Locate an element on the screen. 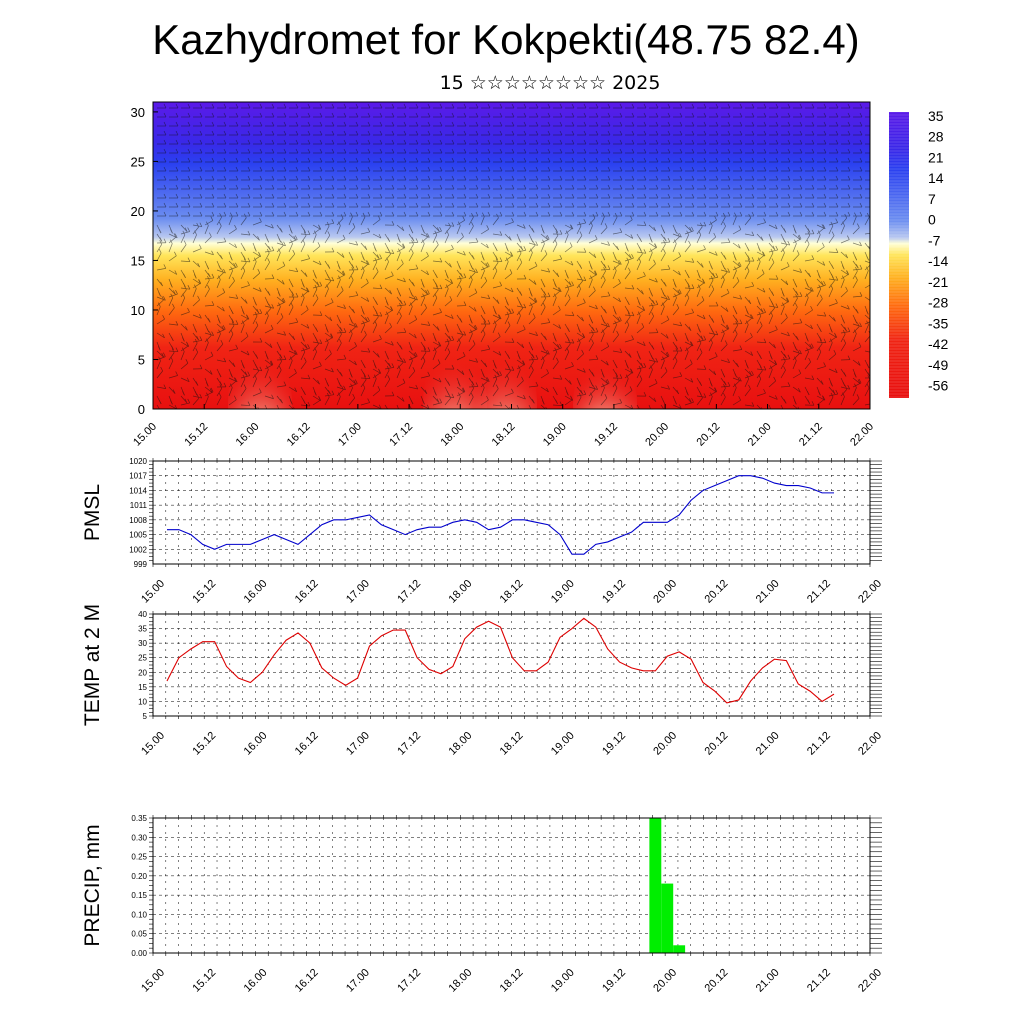 This screenshot has height=1024, width=1024. y-tick-label: 35 is located at coordinates (142, 629).